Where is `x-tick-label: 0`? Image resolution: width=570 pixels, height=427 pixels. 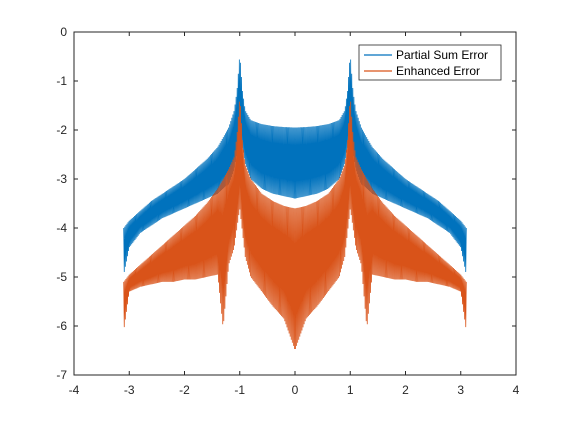
x-tick-label: 0 is located at coordinates (295, 390).